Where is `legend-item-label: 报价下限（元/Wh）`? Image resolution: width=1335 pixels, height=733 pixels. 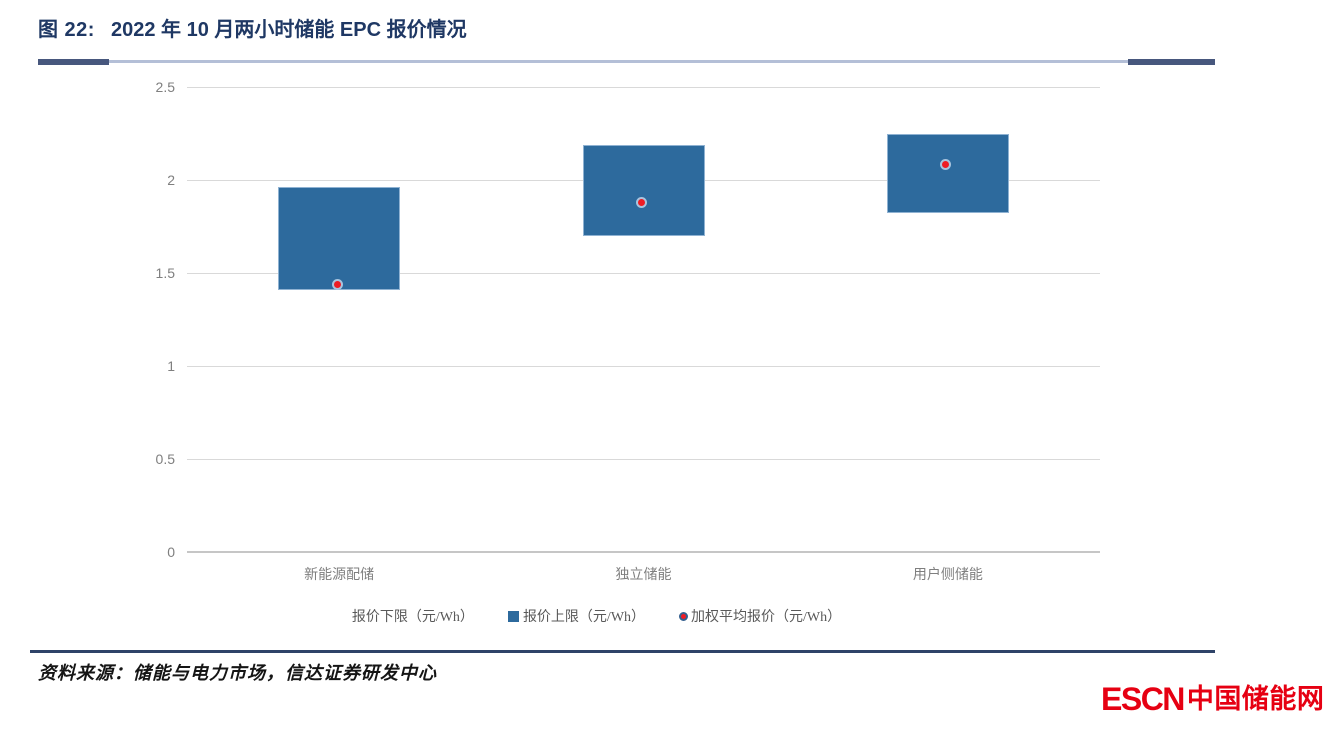
legend-item-label: 报价下限（元/Wh） is located at coordinates (412, 617).